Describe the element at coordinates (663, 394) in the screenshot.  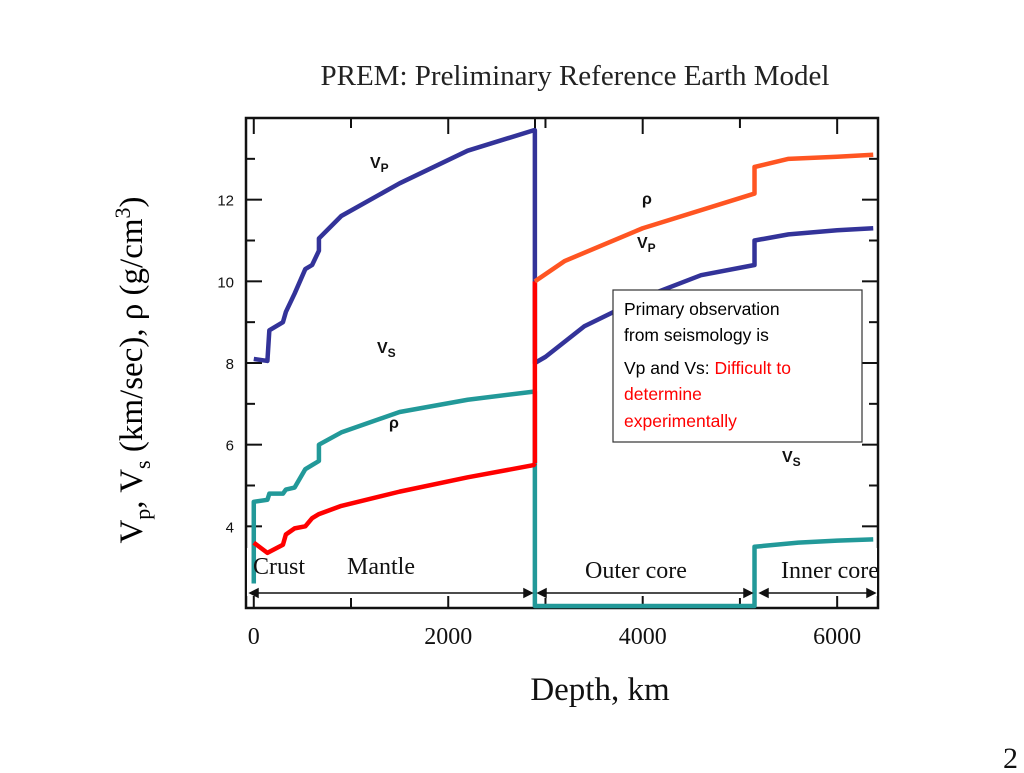
I see `annotation-line-4: determine` at that location.